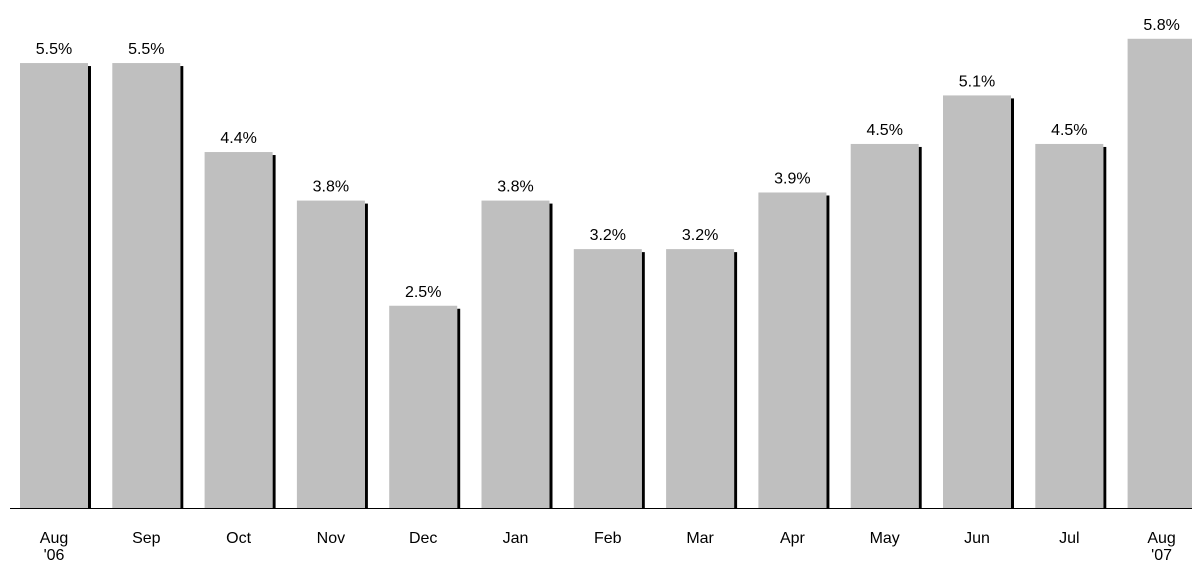  I want to click on value-label: 5.8%, so click(1161, 25).